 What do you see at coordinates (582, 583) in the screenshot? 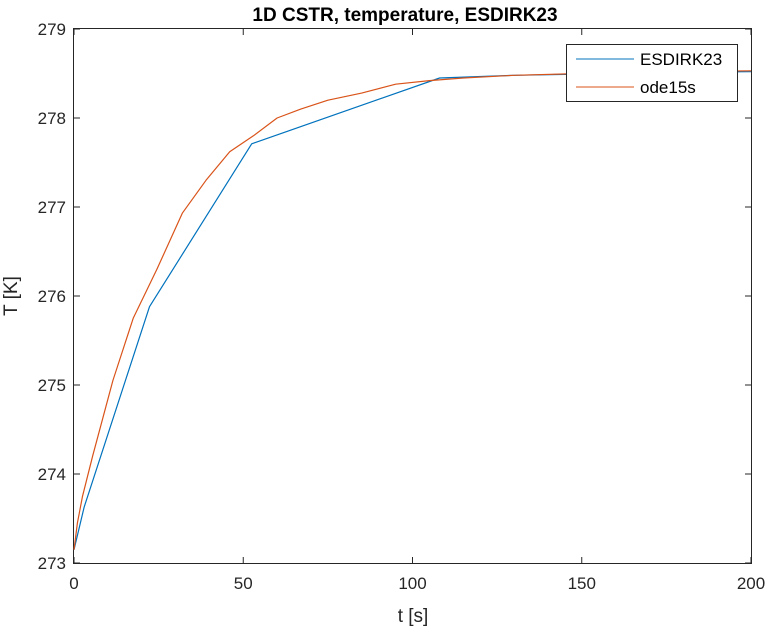
I see `x-tick-label: 150` at bounding box center [582, 583].